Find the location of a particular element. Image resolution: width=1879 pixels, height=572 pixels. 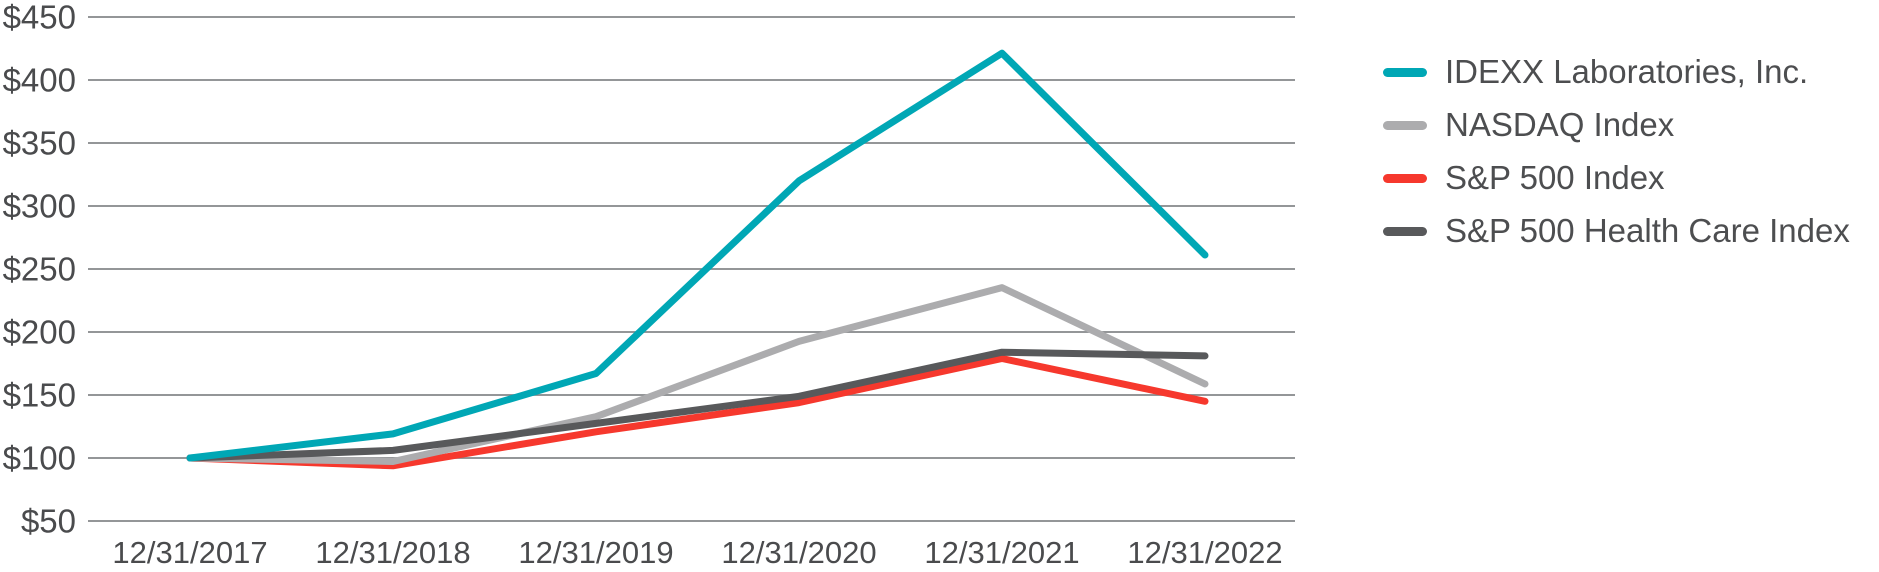

series-line-sp500 is located at coordinates (697, 412).